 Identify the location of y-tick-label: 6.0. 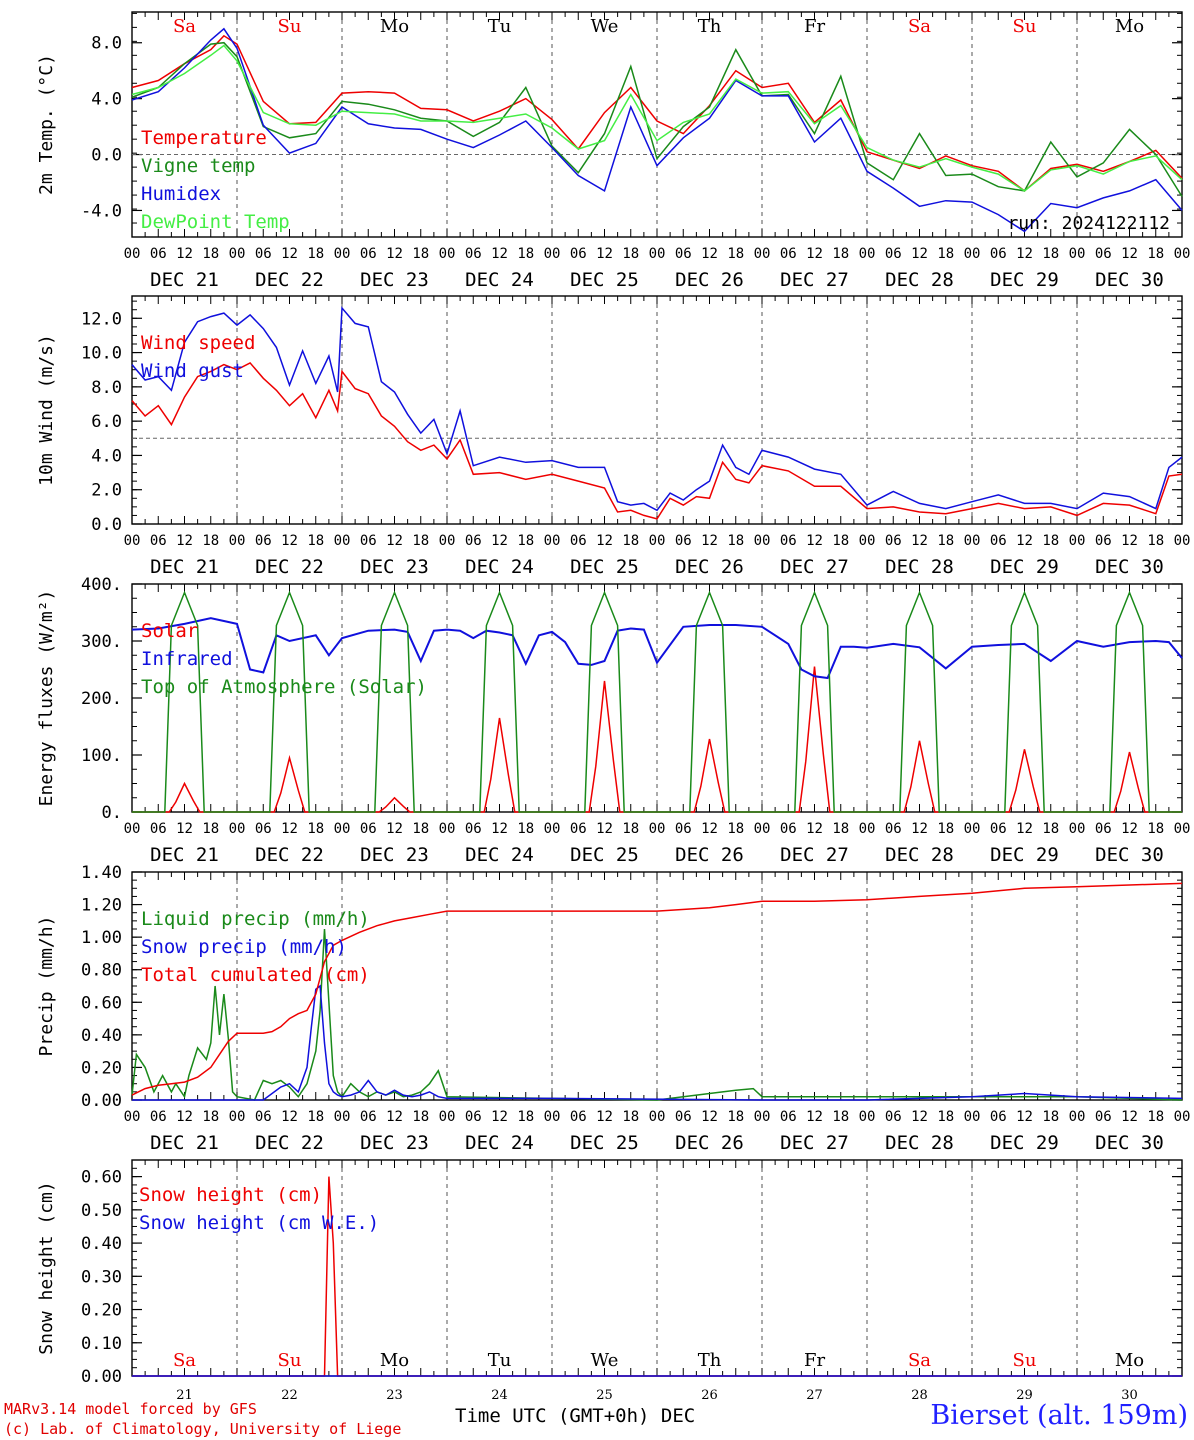
(106, 422).